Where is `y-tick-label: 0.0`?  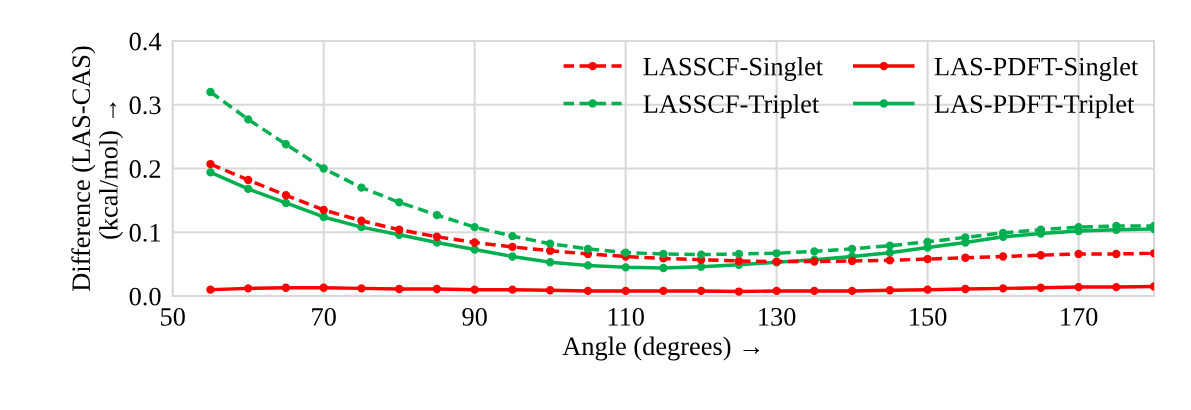
y-tick-label: 0.0 is located at coordinates (145, 296).